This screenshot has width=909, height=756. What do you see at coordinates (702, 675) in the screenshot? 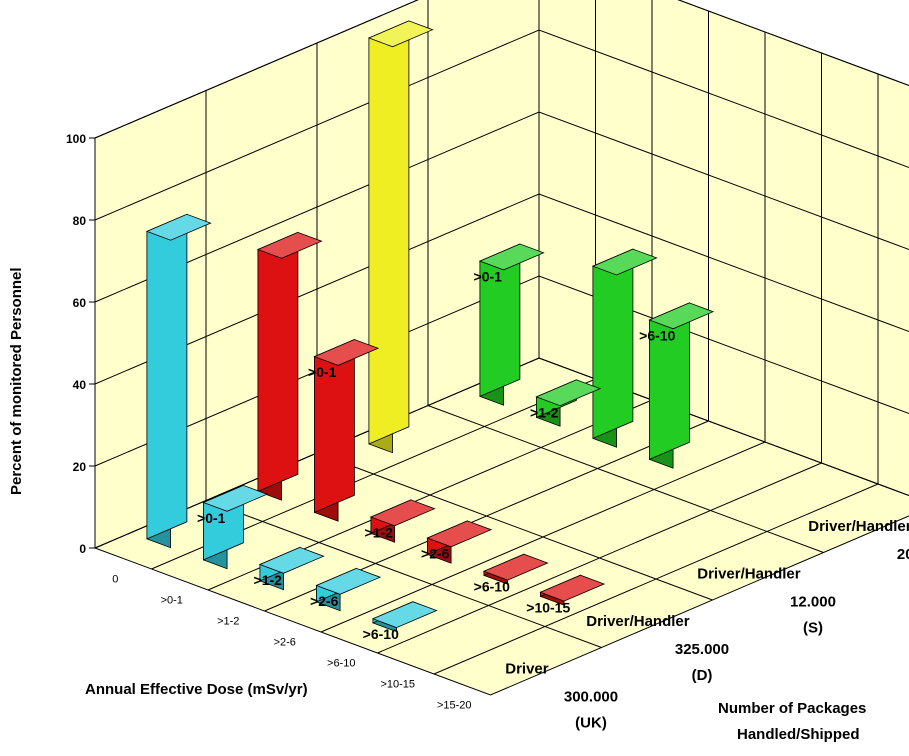
I see `row-country-label: (D)` at bounding box center [702, 675].